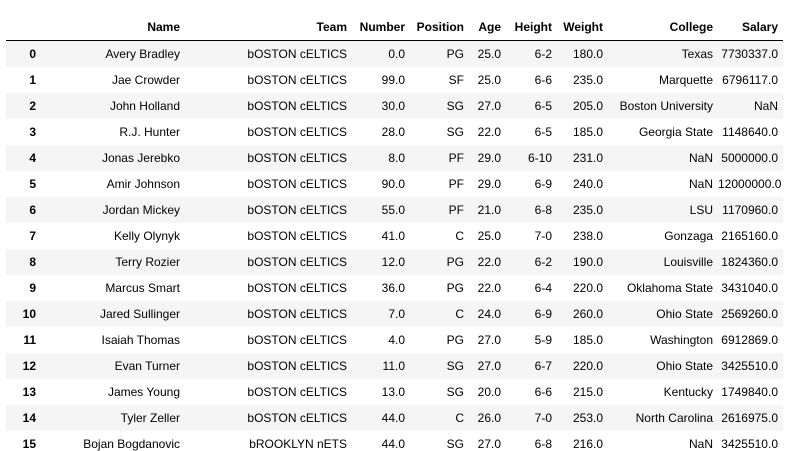 The width and height of the screenshot is (790, 451). Describe the element at coordinates (749, 314) in the screenshot. I see `cell-salary: 2569260.0` at that location.